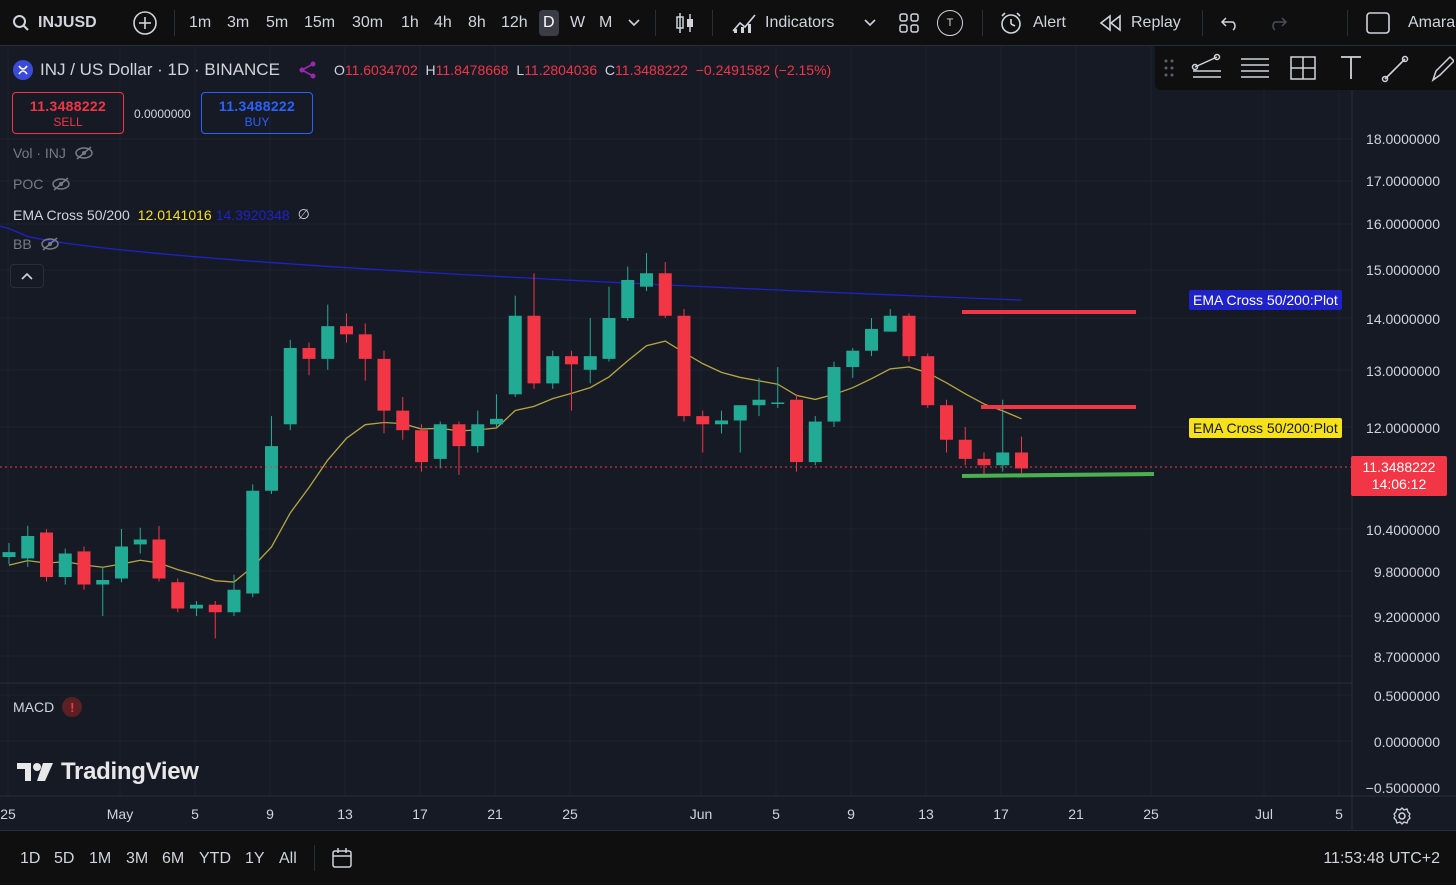  I want to click on layouts-button, so click(909, 23).